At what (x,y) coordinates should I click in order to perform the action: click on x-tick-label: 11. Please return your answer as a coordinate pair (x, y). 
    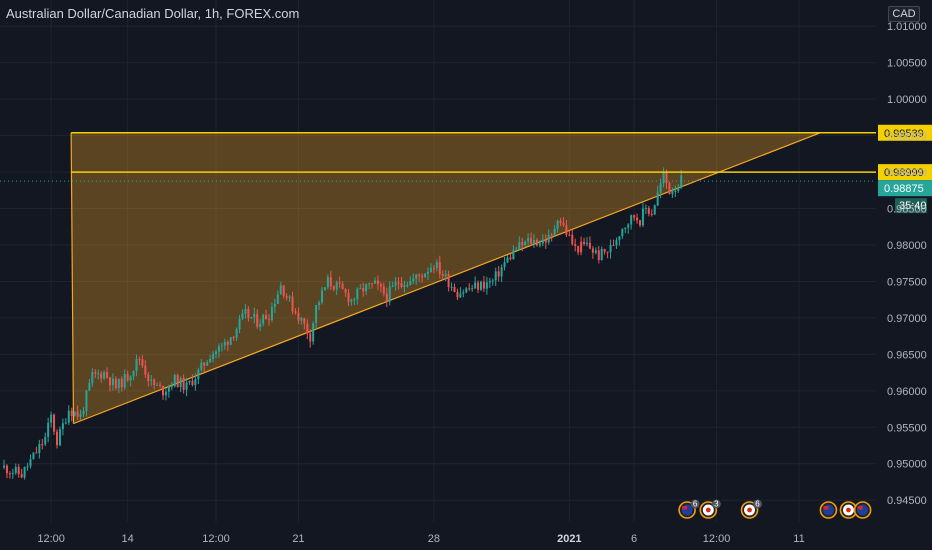
    Looking at the image, I should click on (798, 539).